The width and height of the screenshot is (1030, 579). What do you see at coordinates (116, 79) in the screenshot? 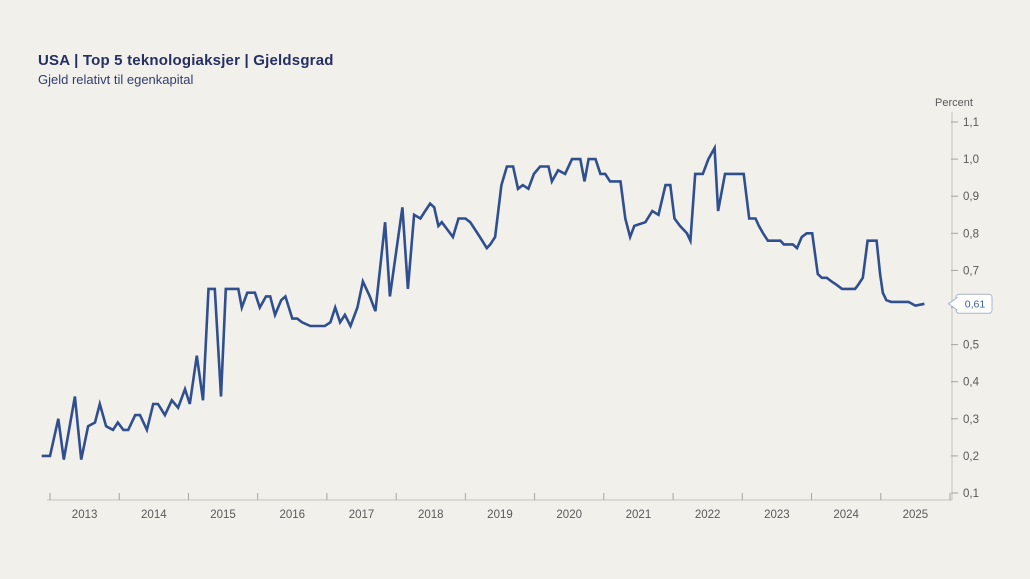
I see `chart-subtitle: Gjeld relativt til egenkapital` at bounding box center [116, 79].